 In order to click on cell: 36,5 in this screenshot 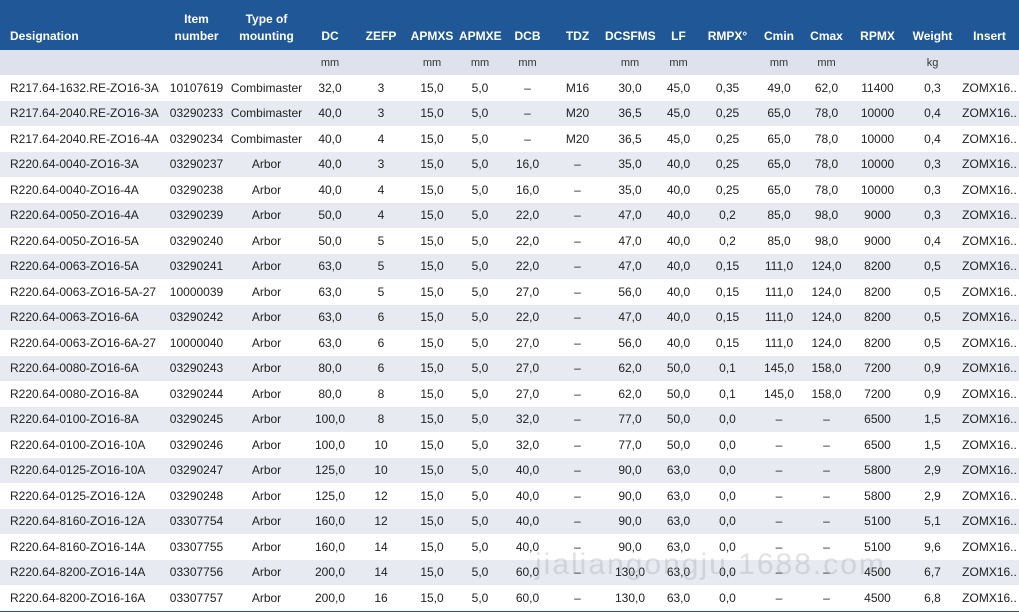, I will do `click(630, 138)`.